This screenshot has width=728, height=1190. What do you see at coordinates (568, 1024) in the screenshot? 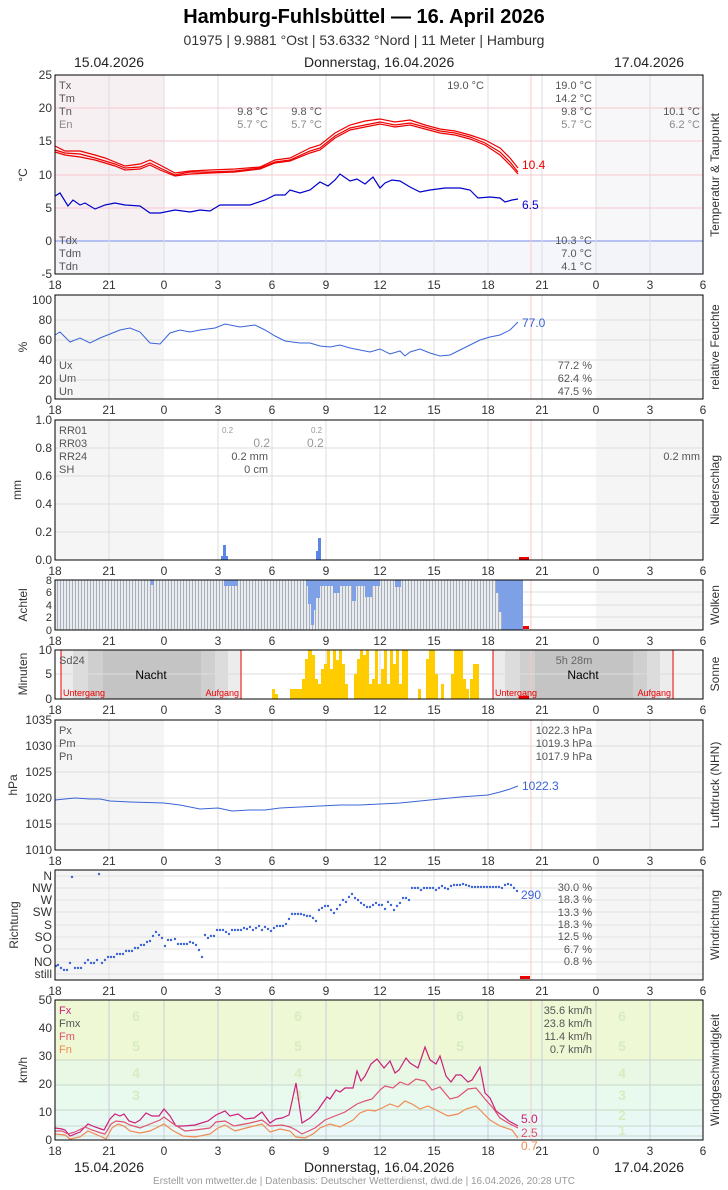
I see `fmx-value: 23.8 km/h` at bounding box center [568, 1024].